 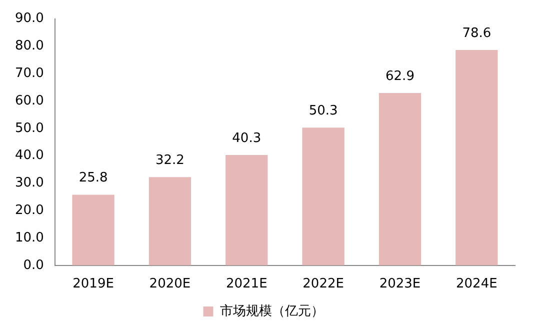 What do you see at coordinates (169, 160) in the screenshot?
I see `data-label: 32.2` at bounding box center [169, 160].